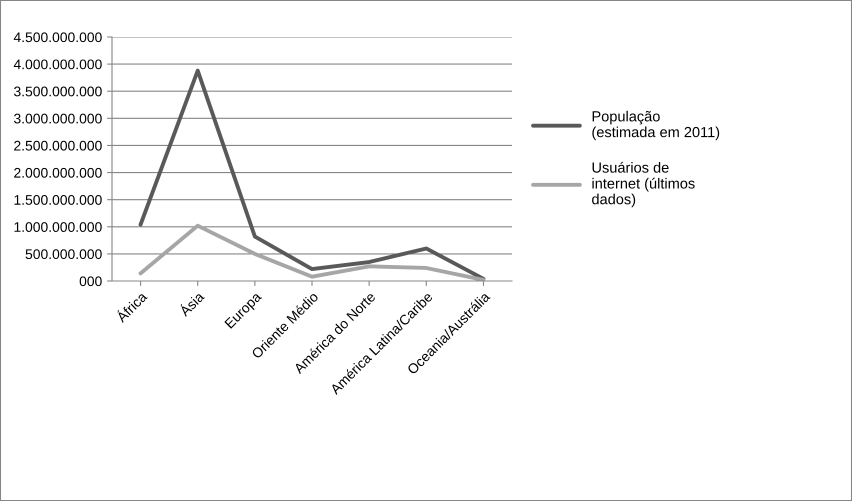  I want to click on legend-label: População (estimada em 2011), so click(656, 125).